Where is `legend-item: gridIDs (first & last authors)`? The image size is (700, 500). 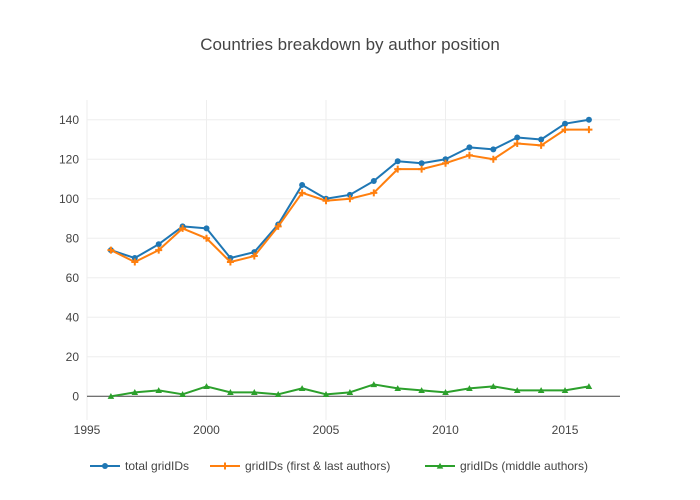 legend-item: gridIDs (first & last authors) is located at coordinates (300, 466).